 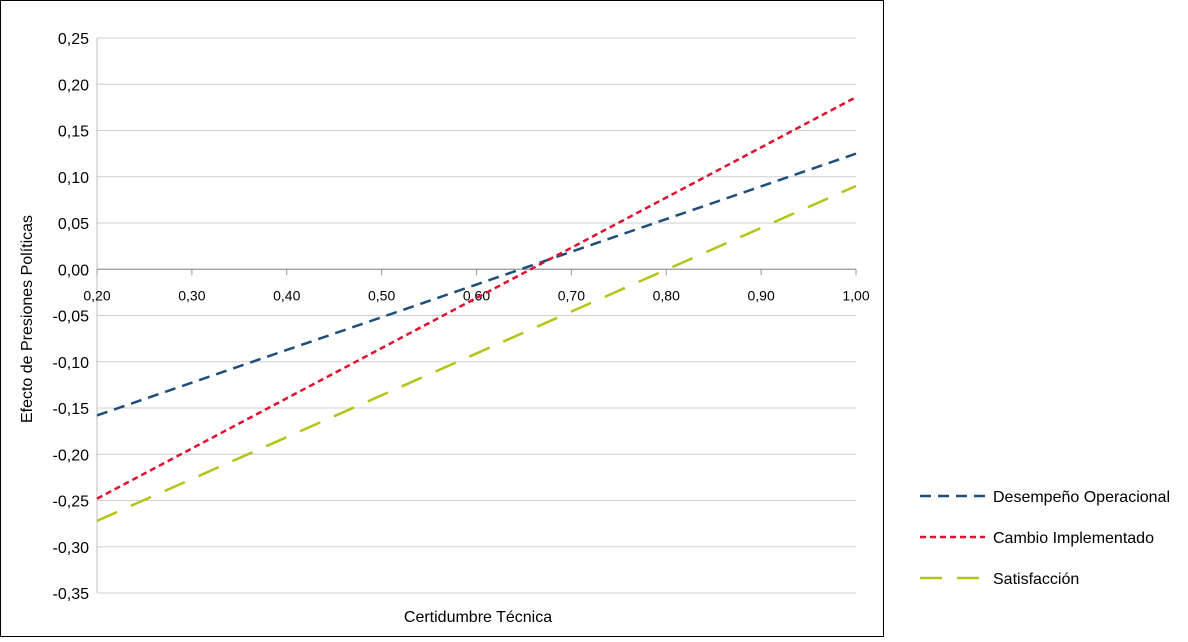 I want to click on y-tick-label: 0,05, so click(x=73, y=224).